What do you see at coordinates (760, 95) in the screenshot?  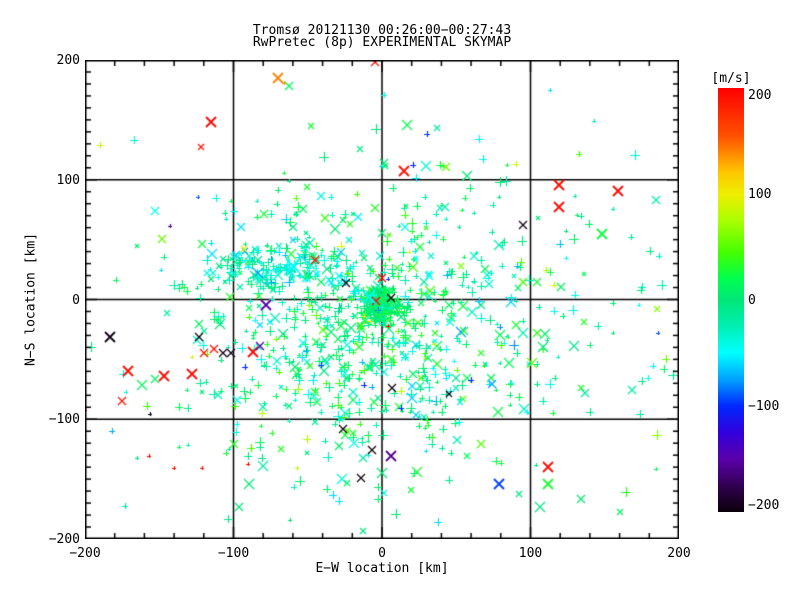 I see `colorbar-tick-label: 200` at bounding box center [760, 95].